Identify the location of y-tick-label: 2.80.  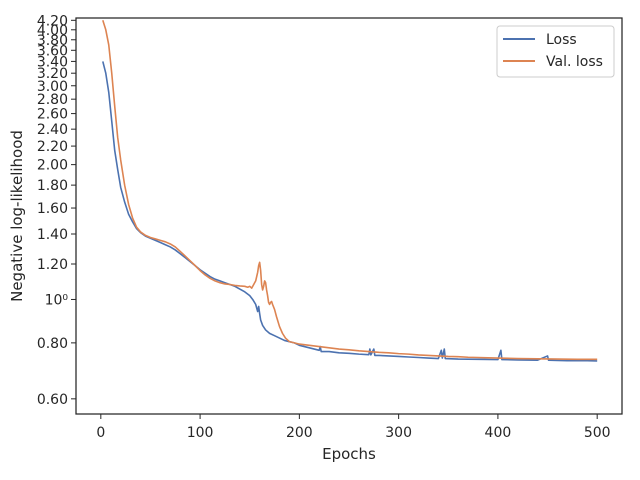
(52, 100).